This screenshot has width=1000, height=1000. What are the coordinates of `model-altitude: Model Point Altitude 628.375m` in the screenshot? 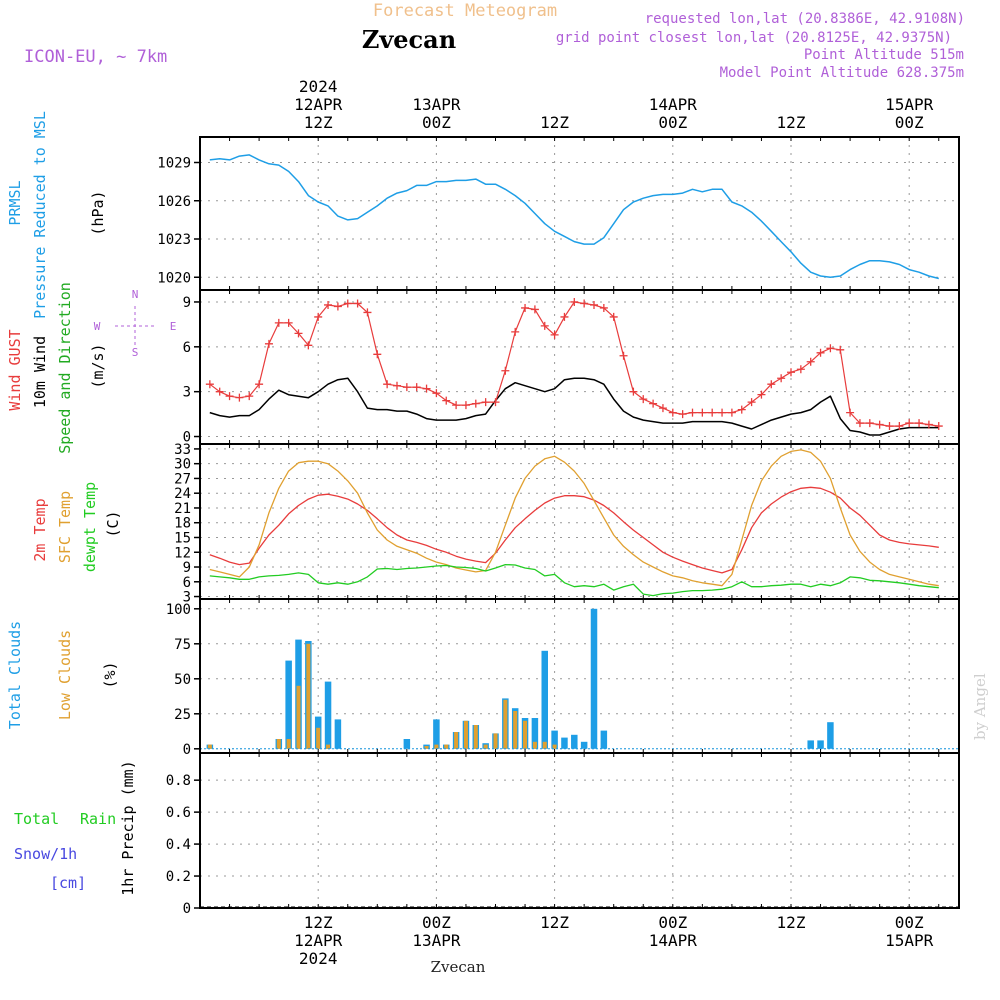 It's located at (842, 73).